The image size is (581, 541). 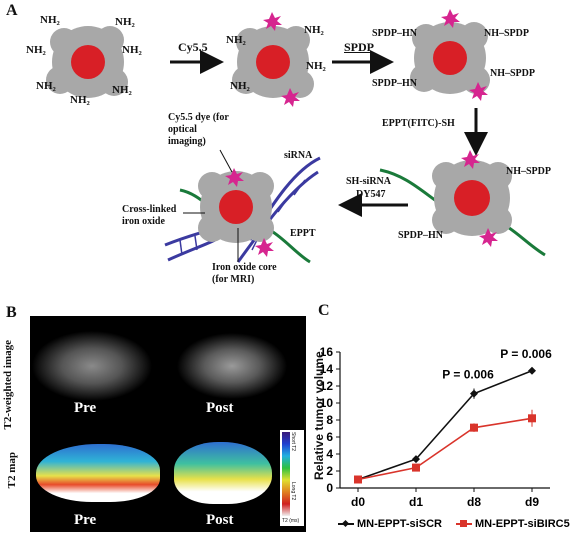 I want to click on cy55-dye-note: Cy5.5 dye (for optical imaging), so click(x=198, y=129).